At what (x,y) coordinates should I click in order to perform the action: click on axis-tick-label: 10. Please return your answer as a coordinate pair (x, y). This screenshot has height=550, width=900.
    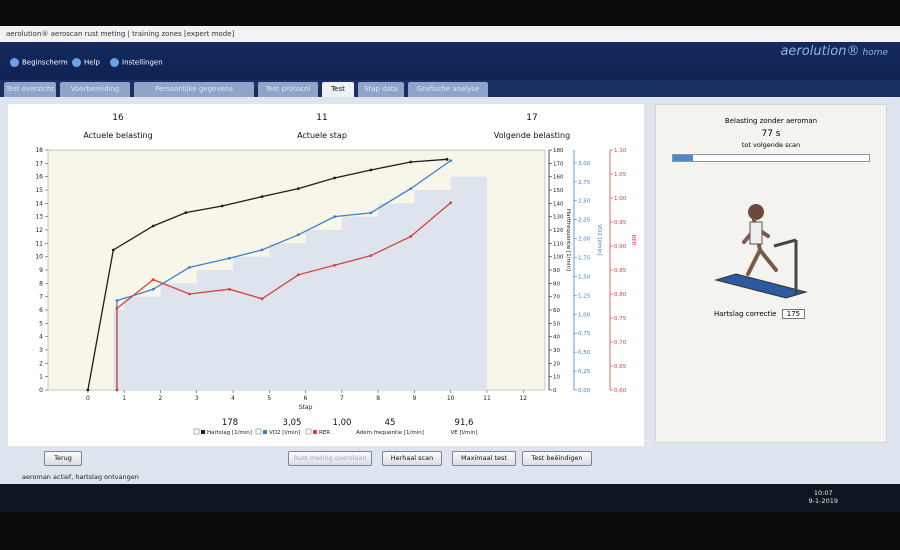
    Looking at the image, I should click on (556, 378).